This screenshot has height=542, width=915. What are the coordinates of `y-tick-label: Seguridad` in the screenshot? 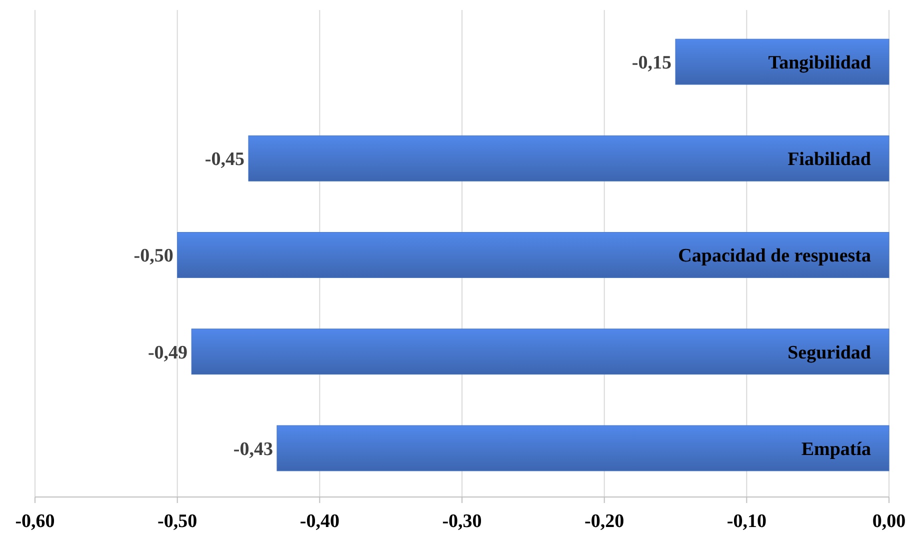 It's located at (830, 353).